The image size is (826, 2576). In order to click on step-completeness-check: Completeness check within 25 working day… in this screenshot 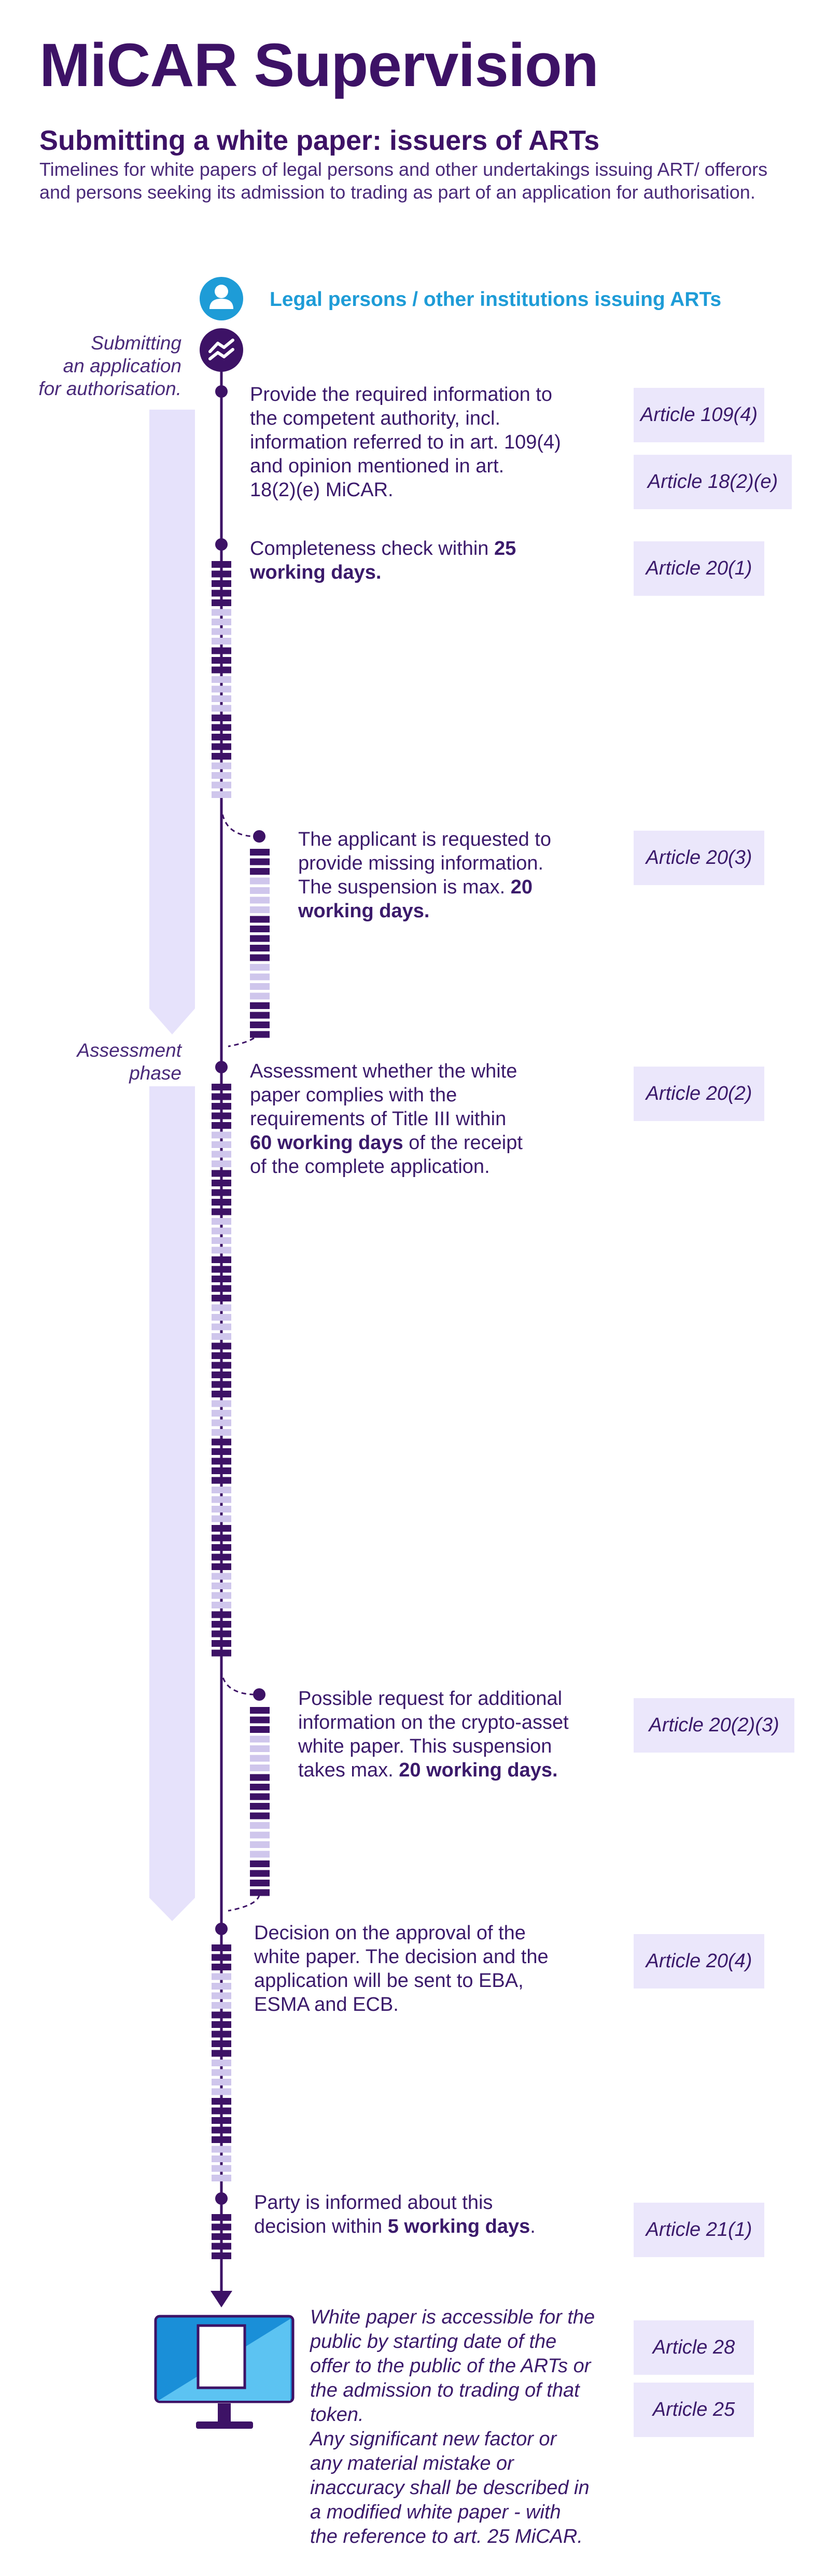, I will do `click(383, 560)`.